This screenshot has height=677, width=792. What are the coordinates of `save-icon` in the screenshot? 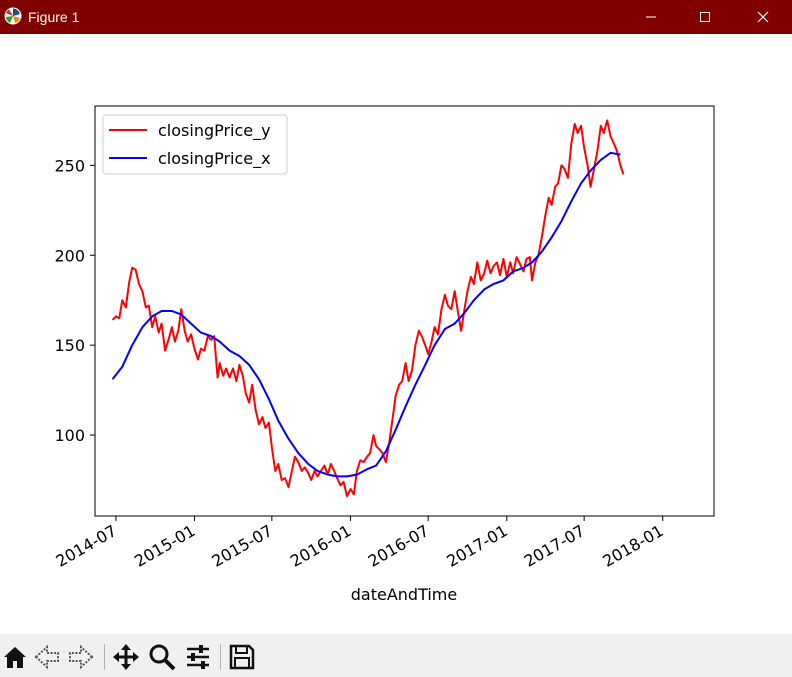 It's located at (242, 657).